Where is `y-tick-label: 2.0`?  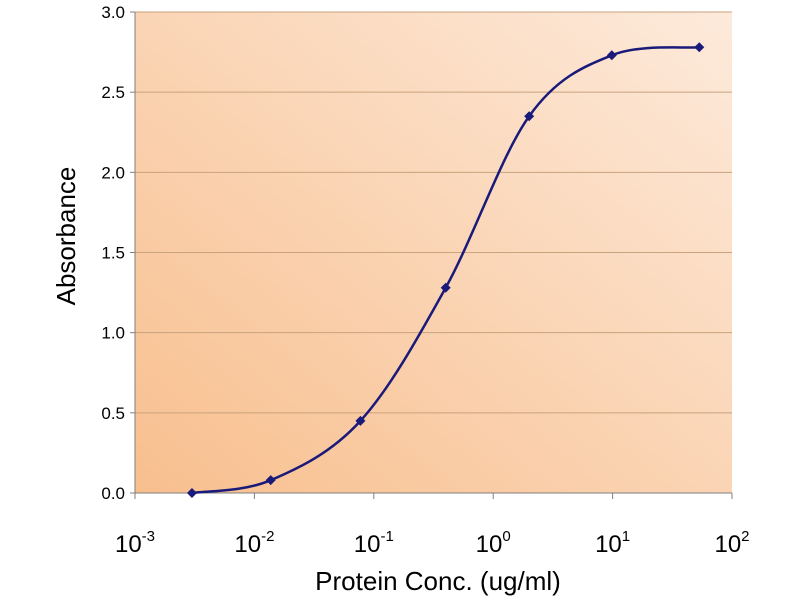
y-tick-label: 2.0 is located at coordinates (113, 172).